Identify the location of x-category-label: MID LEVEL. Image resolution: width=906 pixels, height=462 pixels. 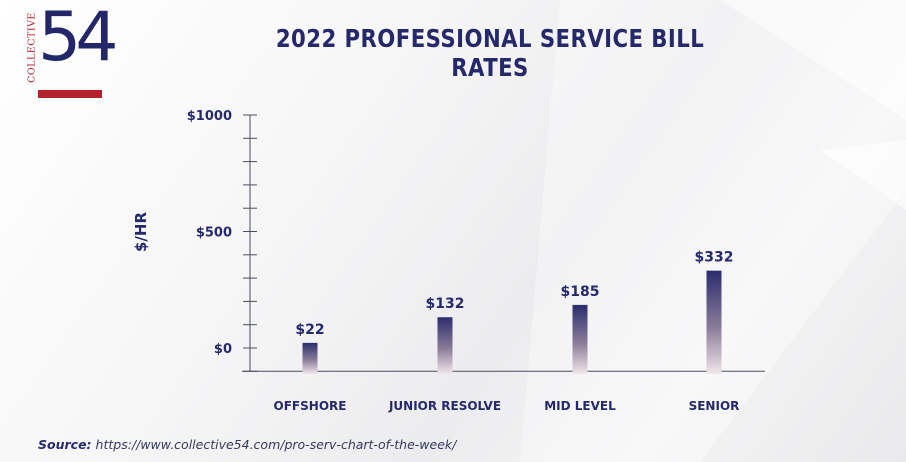
(580, 406).